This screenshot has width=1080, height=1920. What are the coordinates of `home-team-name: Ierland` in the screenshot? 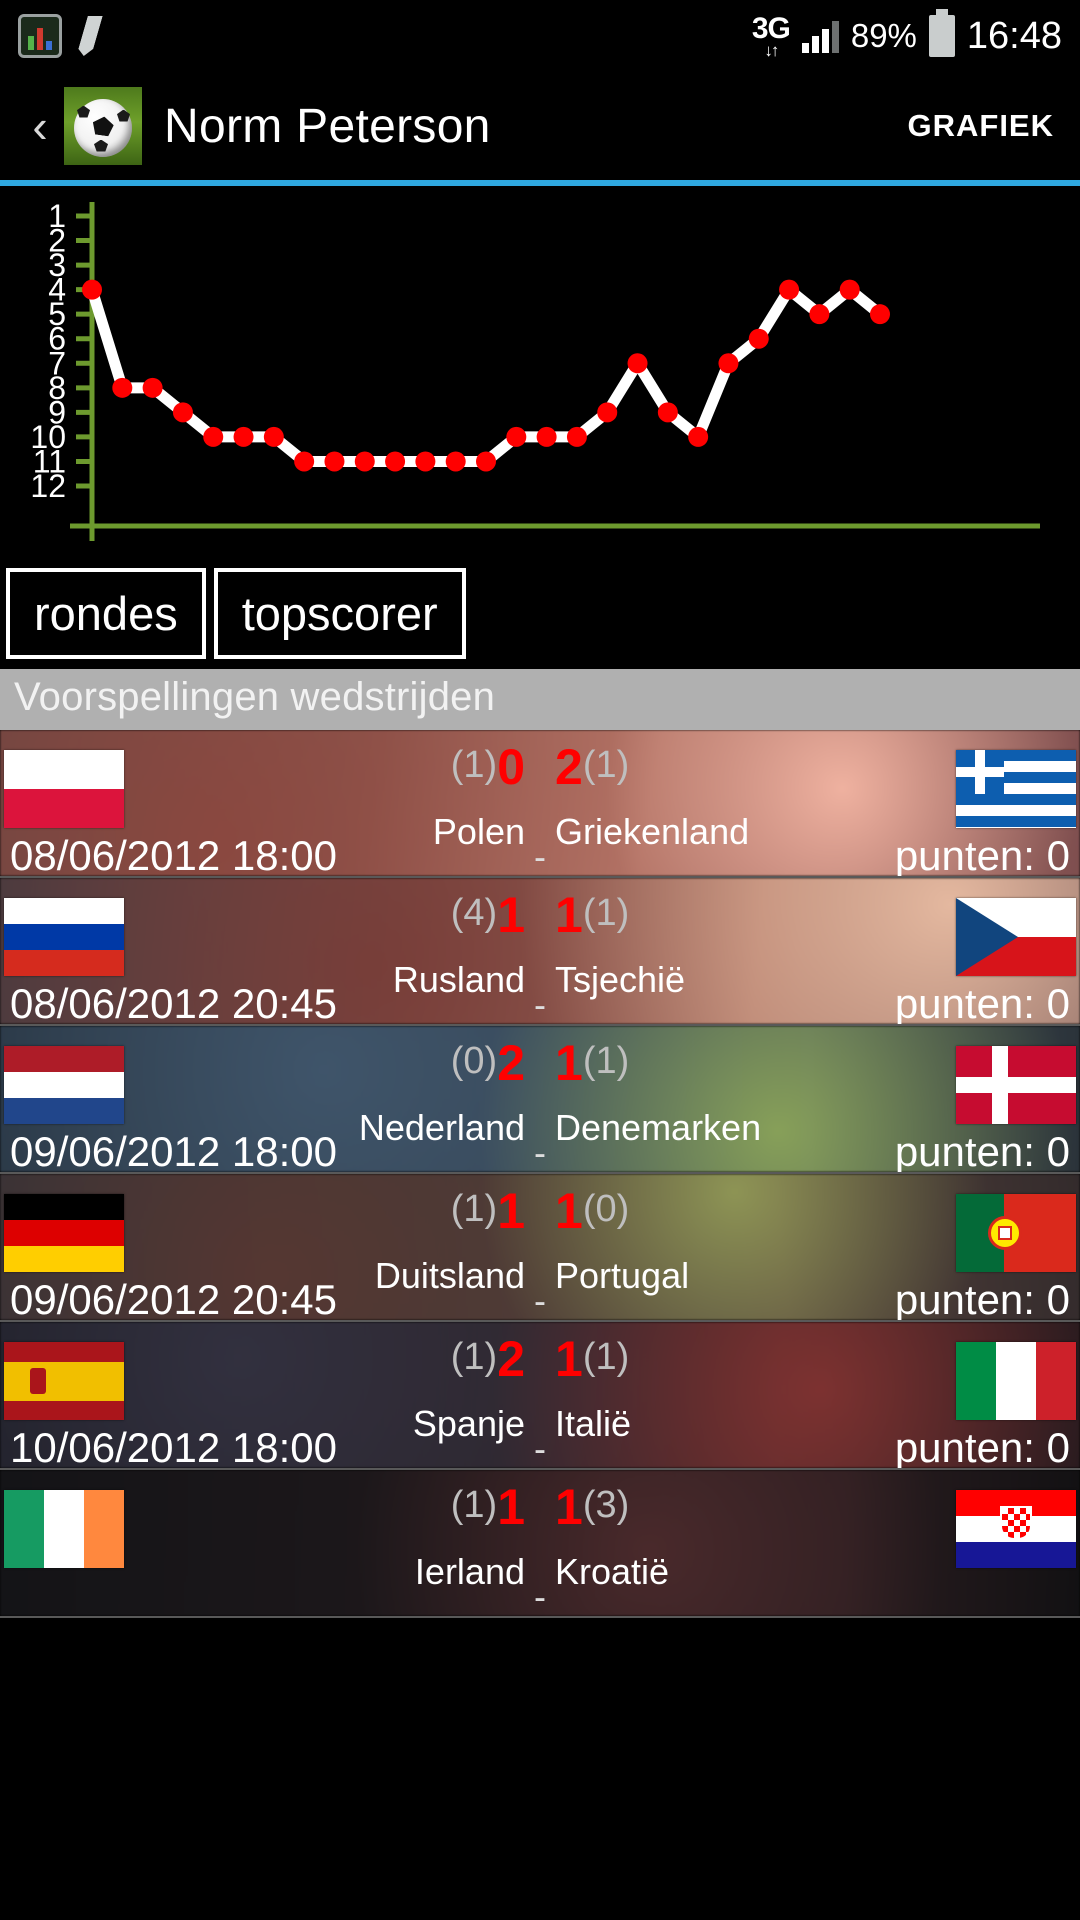 It's located at (469, 1571).